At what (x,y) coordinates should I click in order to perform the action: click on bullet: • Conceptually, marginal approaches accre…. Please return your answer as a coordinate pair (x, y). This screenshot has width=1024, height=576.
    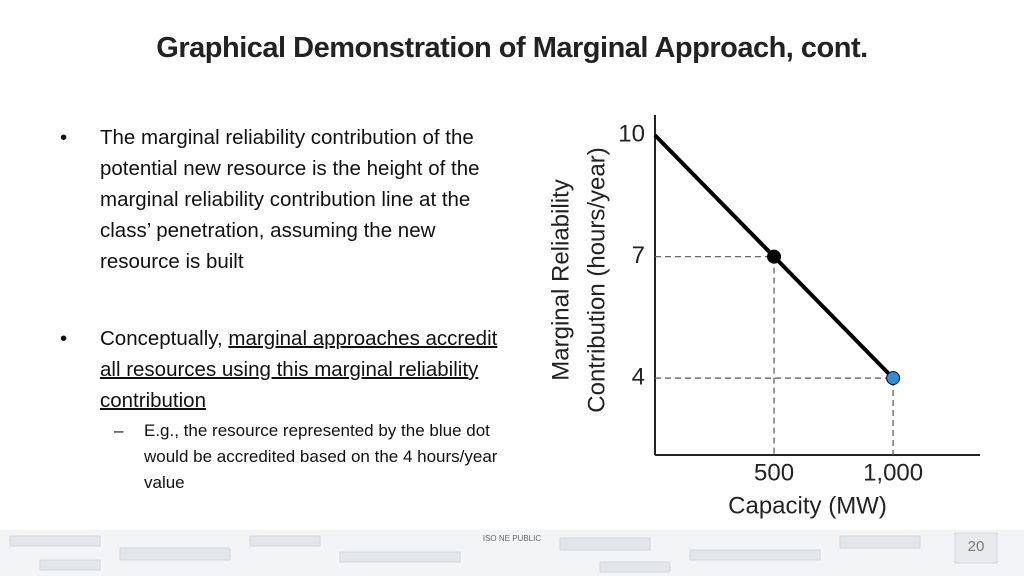
    Looking at the image, I should click on (285, 409).